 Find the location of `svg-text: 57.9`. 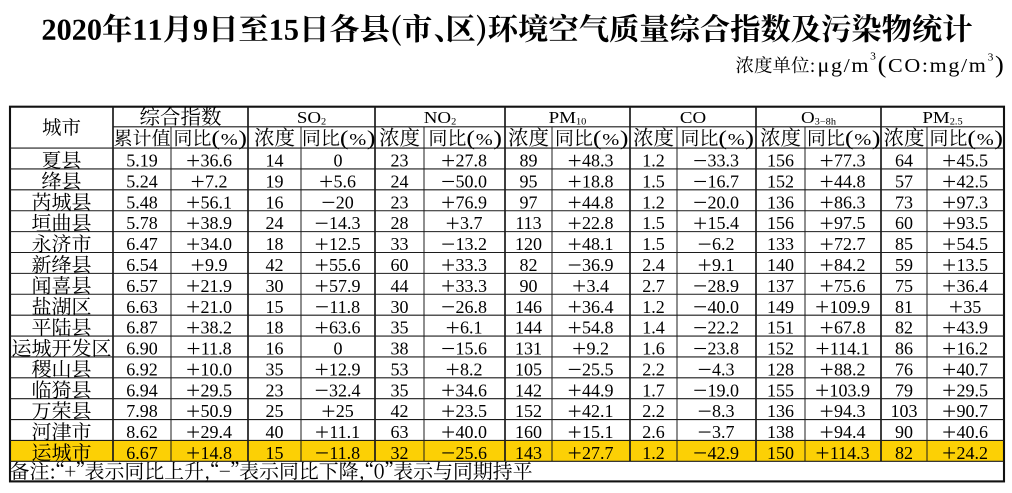

svg-text: 57.9 is located at coordinates (345, 286).